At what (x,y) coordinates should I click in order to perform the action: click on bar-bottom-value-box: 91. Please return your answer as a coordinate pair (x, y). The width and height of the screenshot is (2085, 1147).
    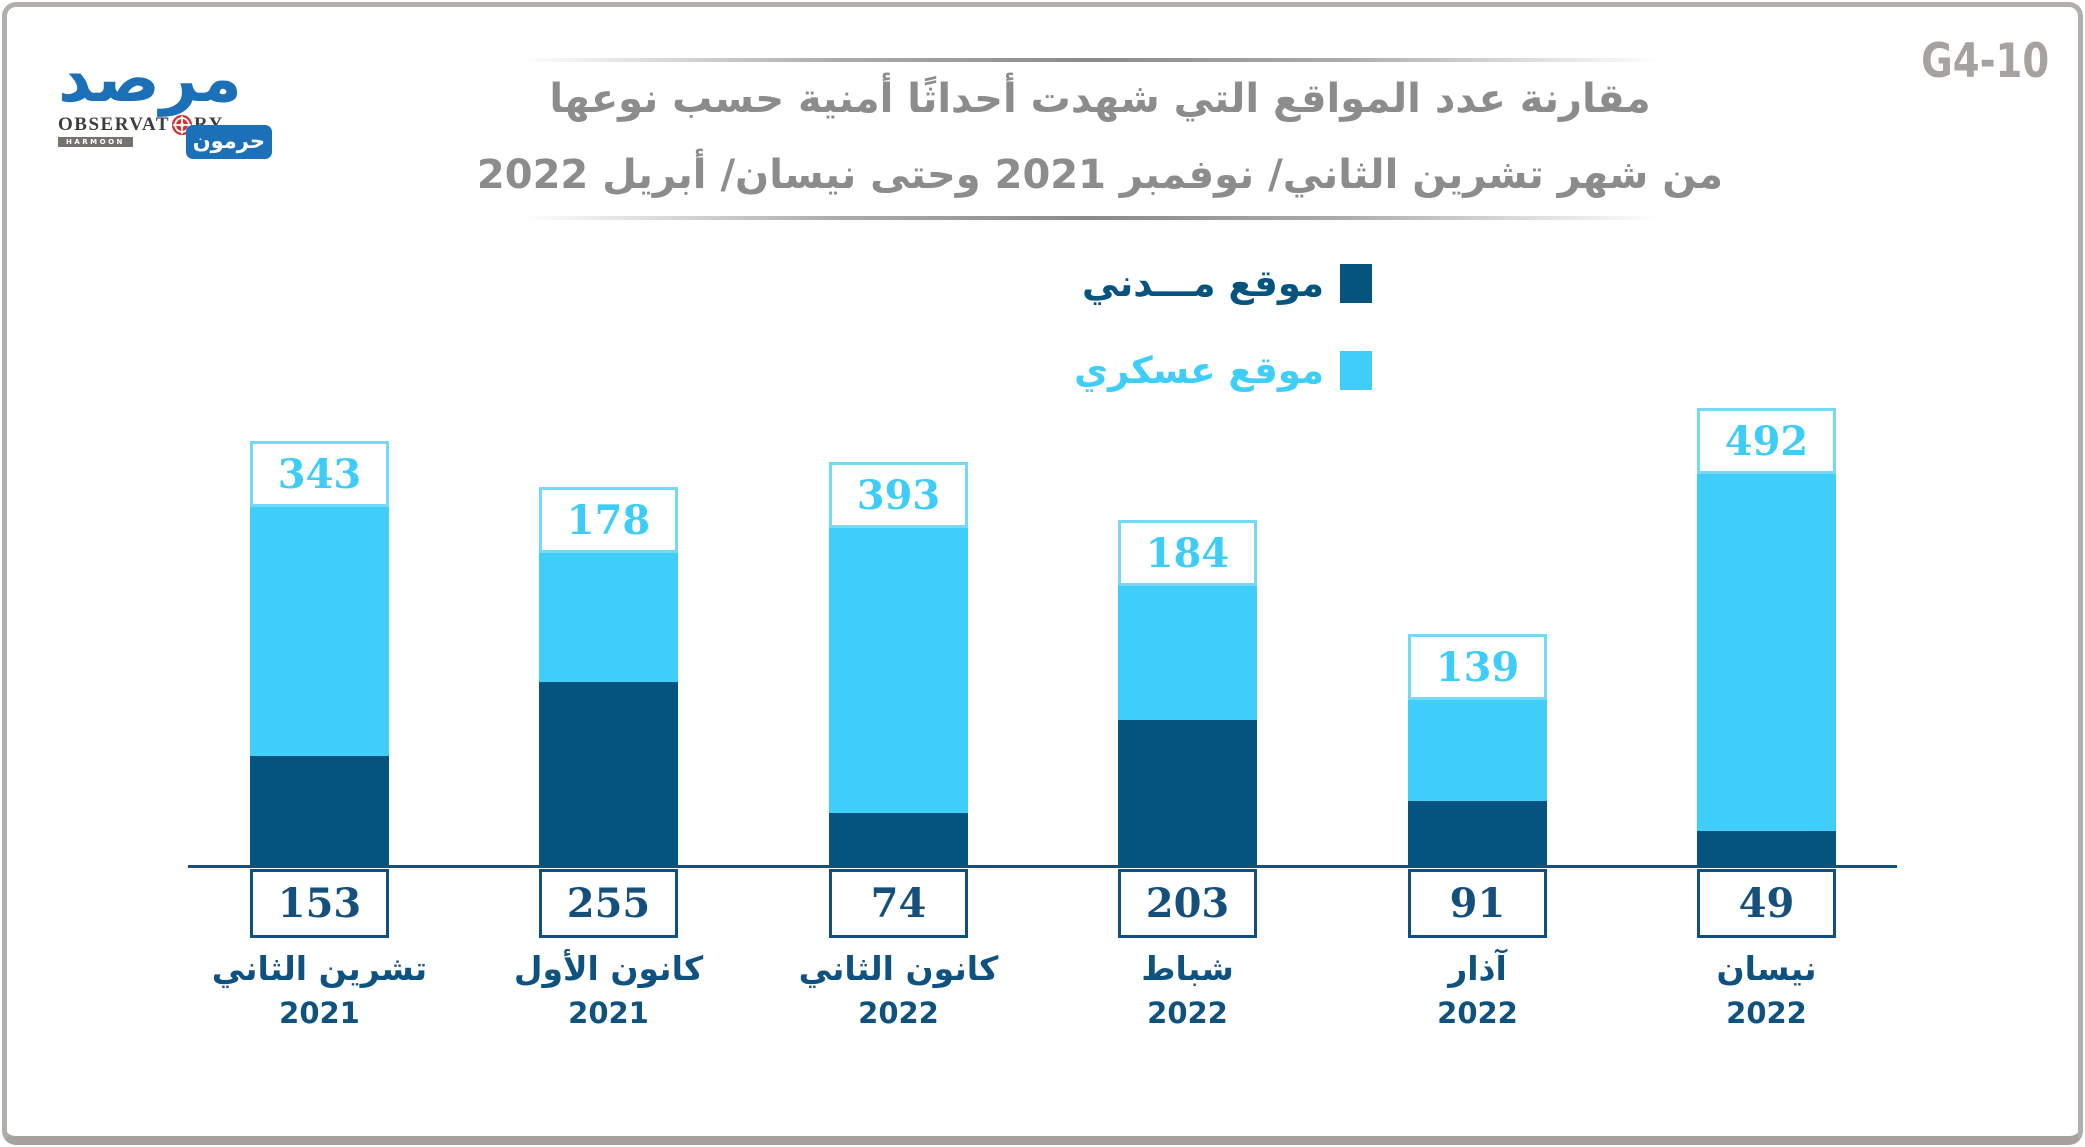
    Looking at the image, I should click on (1477, 903).